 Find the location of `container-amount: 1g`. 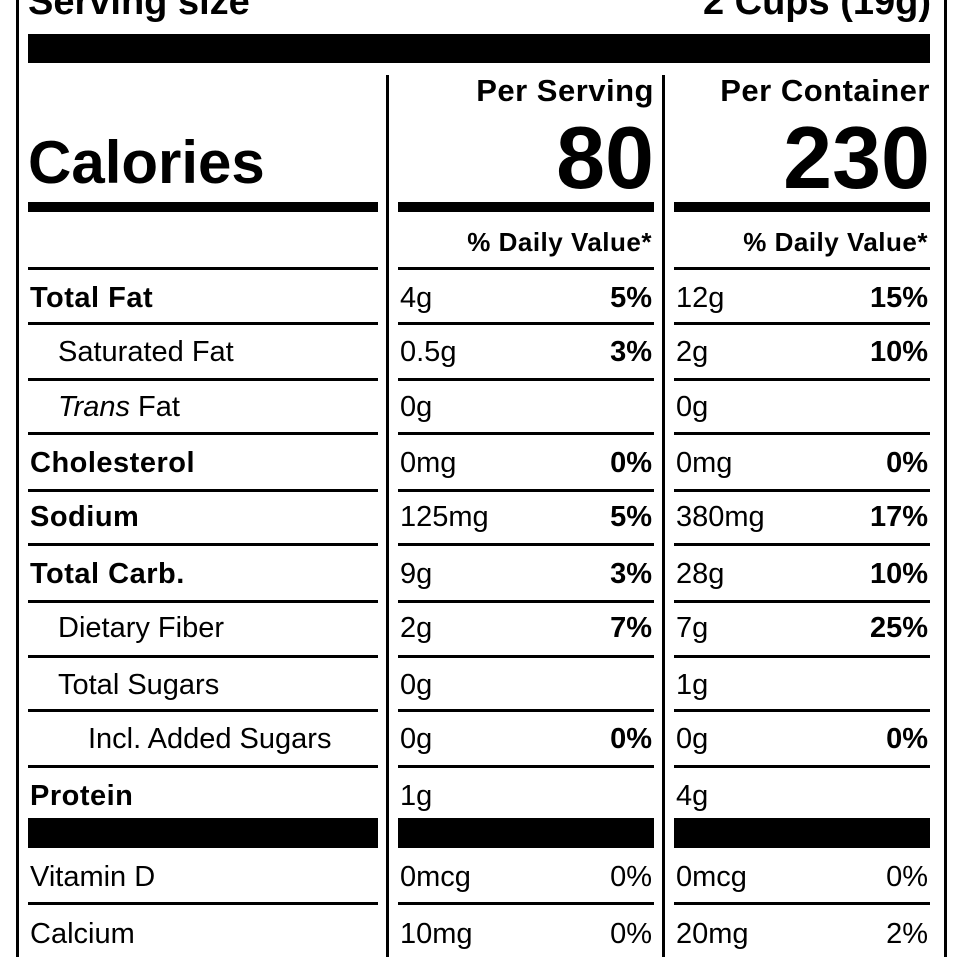

container-amount: 1g is located at coordinates (692, 685).